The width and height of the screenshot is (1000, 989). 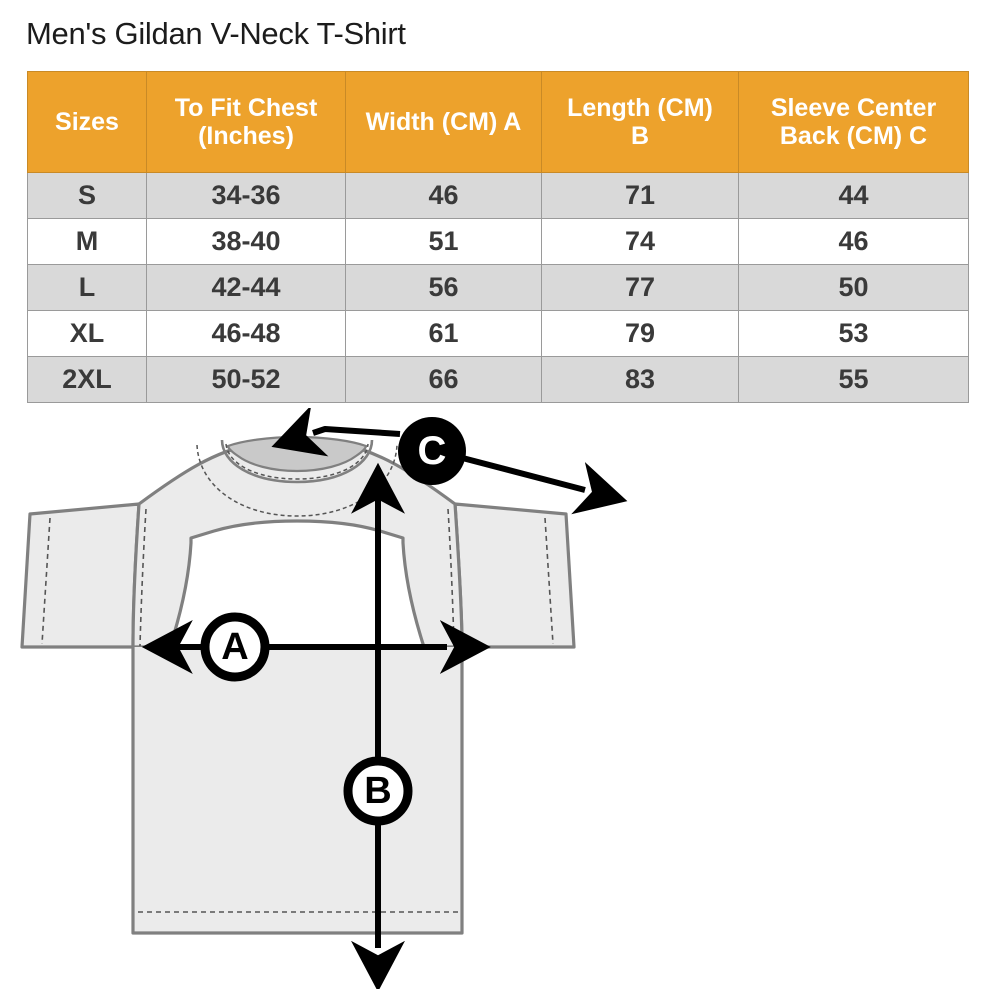 I want to click on cell-width: 56, so click(x=443, y=287).